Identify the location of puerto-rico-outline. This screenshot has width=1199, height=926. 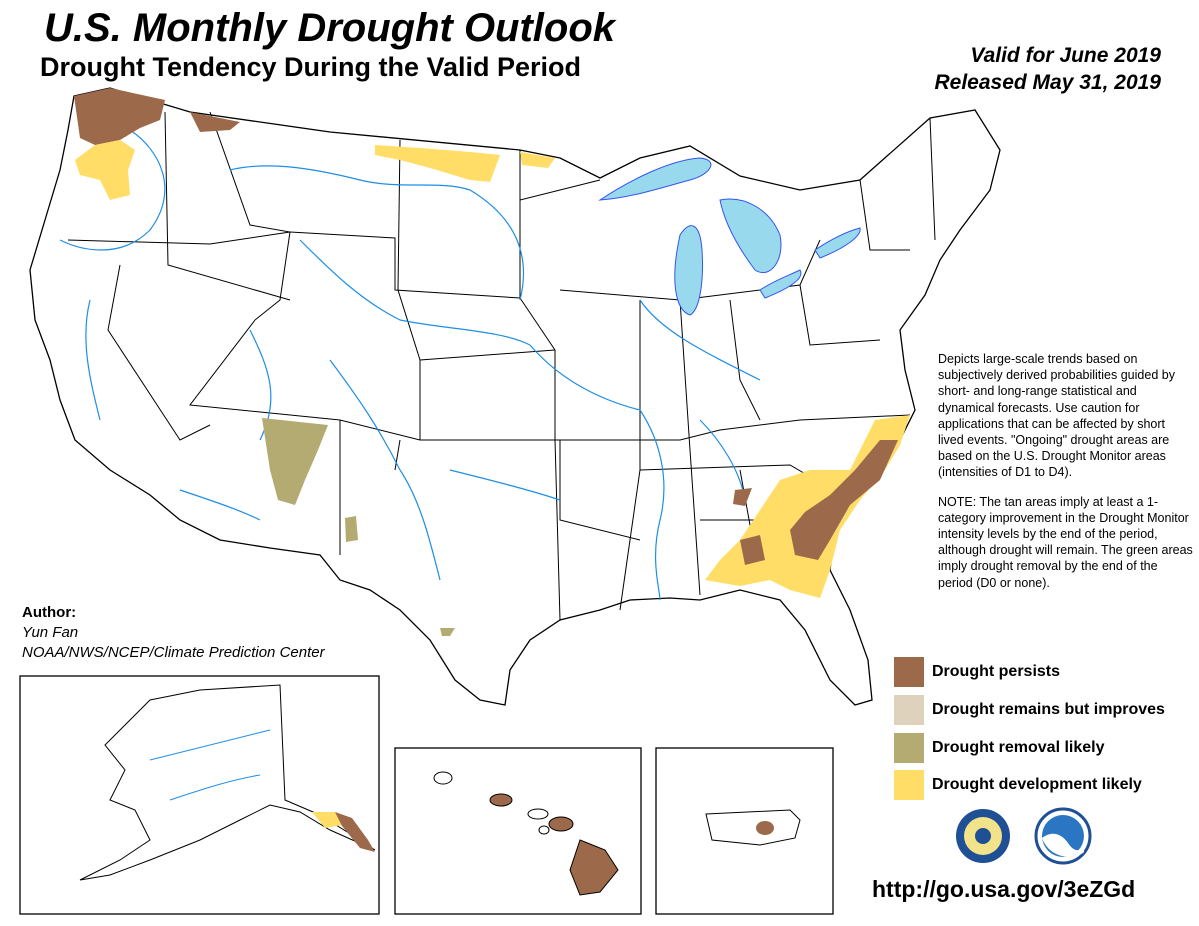
(753, 827).